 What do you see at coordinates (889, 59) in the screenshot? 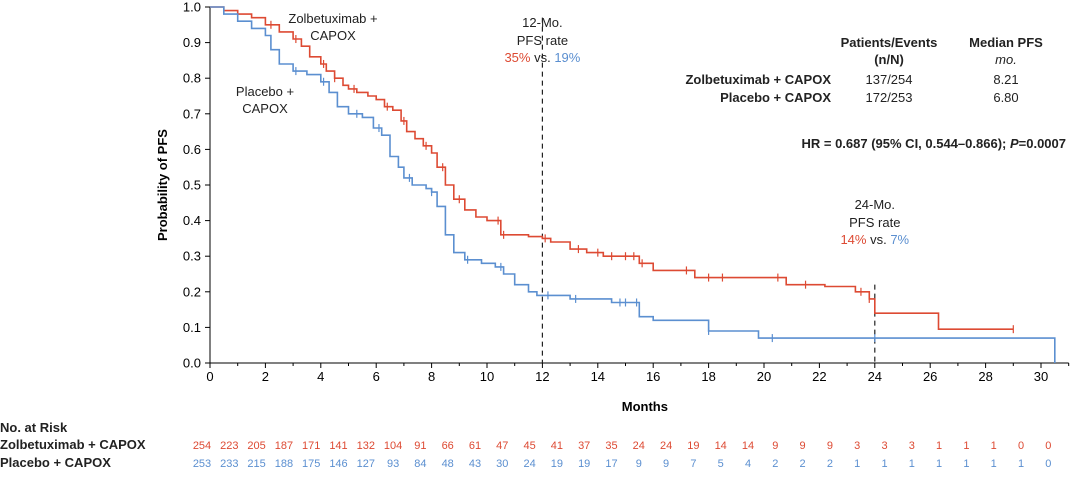
I see `table-header-events-unit: (n/N)` at bounding box center [889, 59].